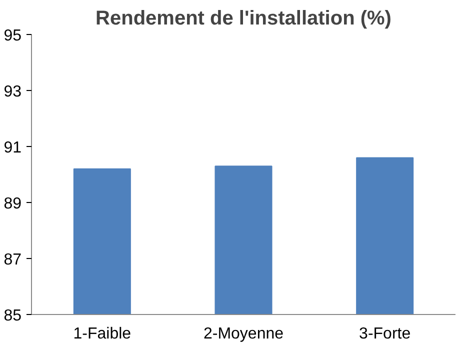 The height and width of the screenshot is (359, 474). What do you see at coordinates (385, 334) in the screenshot?
I see `x-tick-label: 3-Forte` at bounding box center [385, 334].